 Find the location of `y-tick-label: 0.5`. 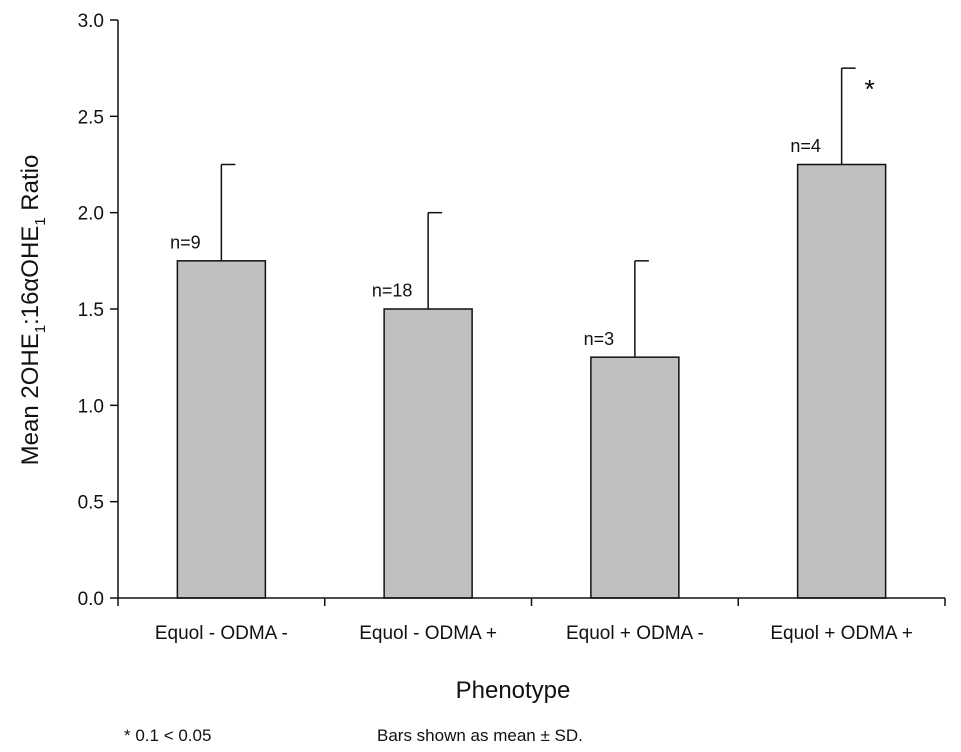

y-tick-label: 0.5 is located at coordinates (91, 503).